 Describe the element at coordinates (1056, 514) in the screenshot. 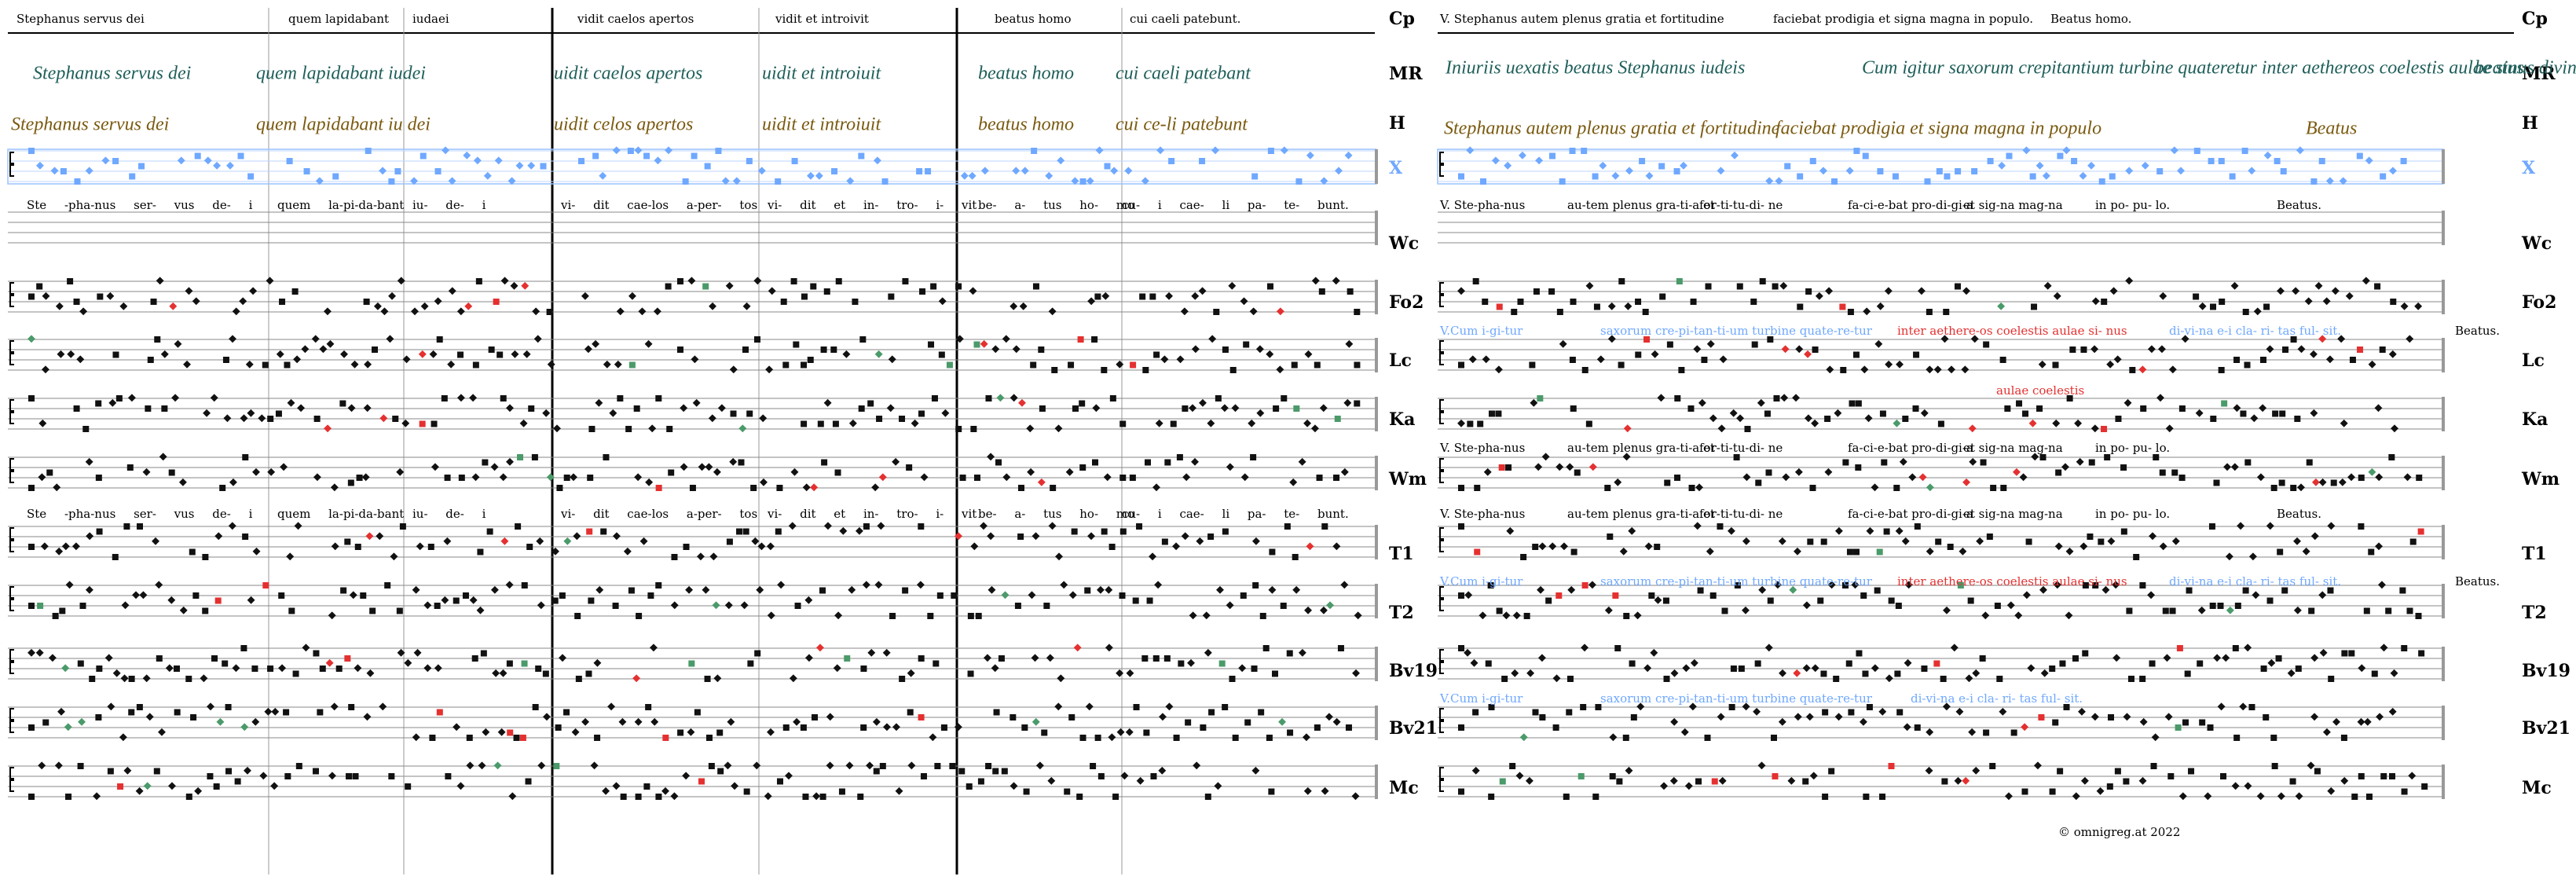

I see `syllables: be- a- tus ho- mo` at that location.